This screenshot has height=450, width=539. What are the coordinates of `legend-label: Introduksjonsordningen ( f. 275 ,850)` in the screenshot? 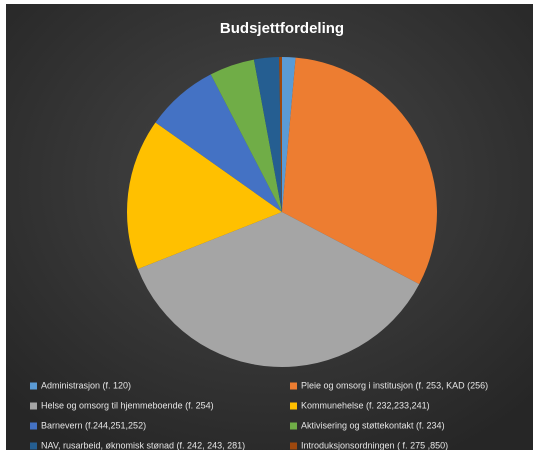 It's located at (374, 445).